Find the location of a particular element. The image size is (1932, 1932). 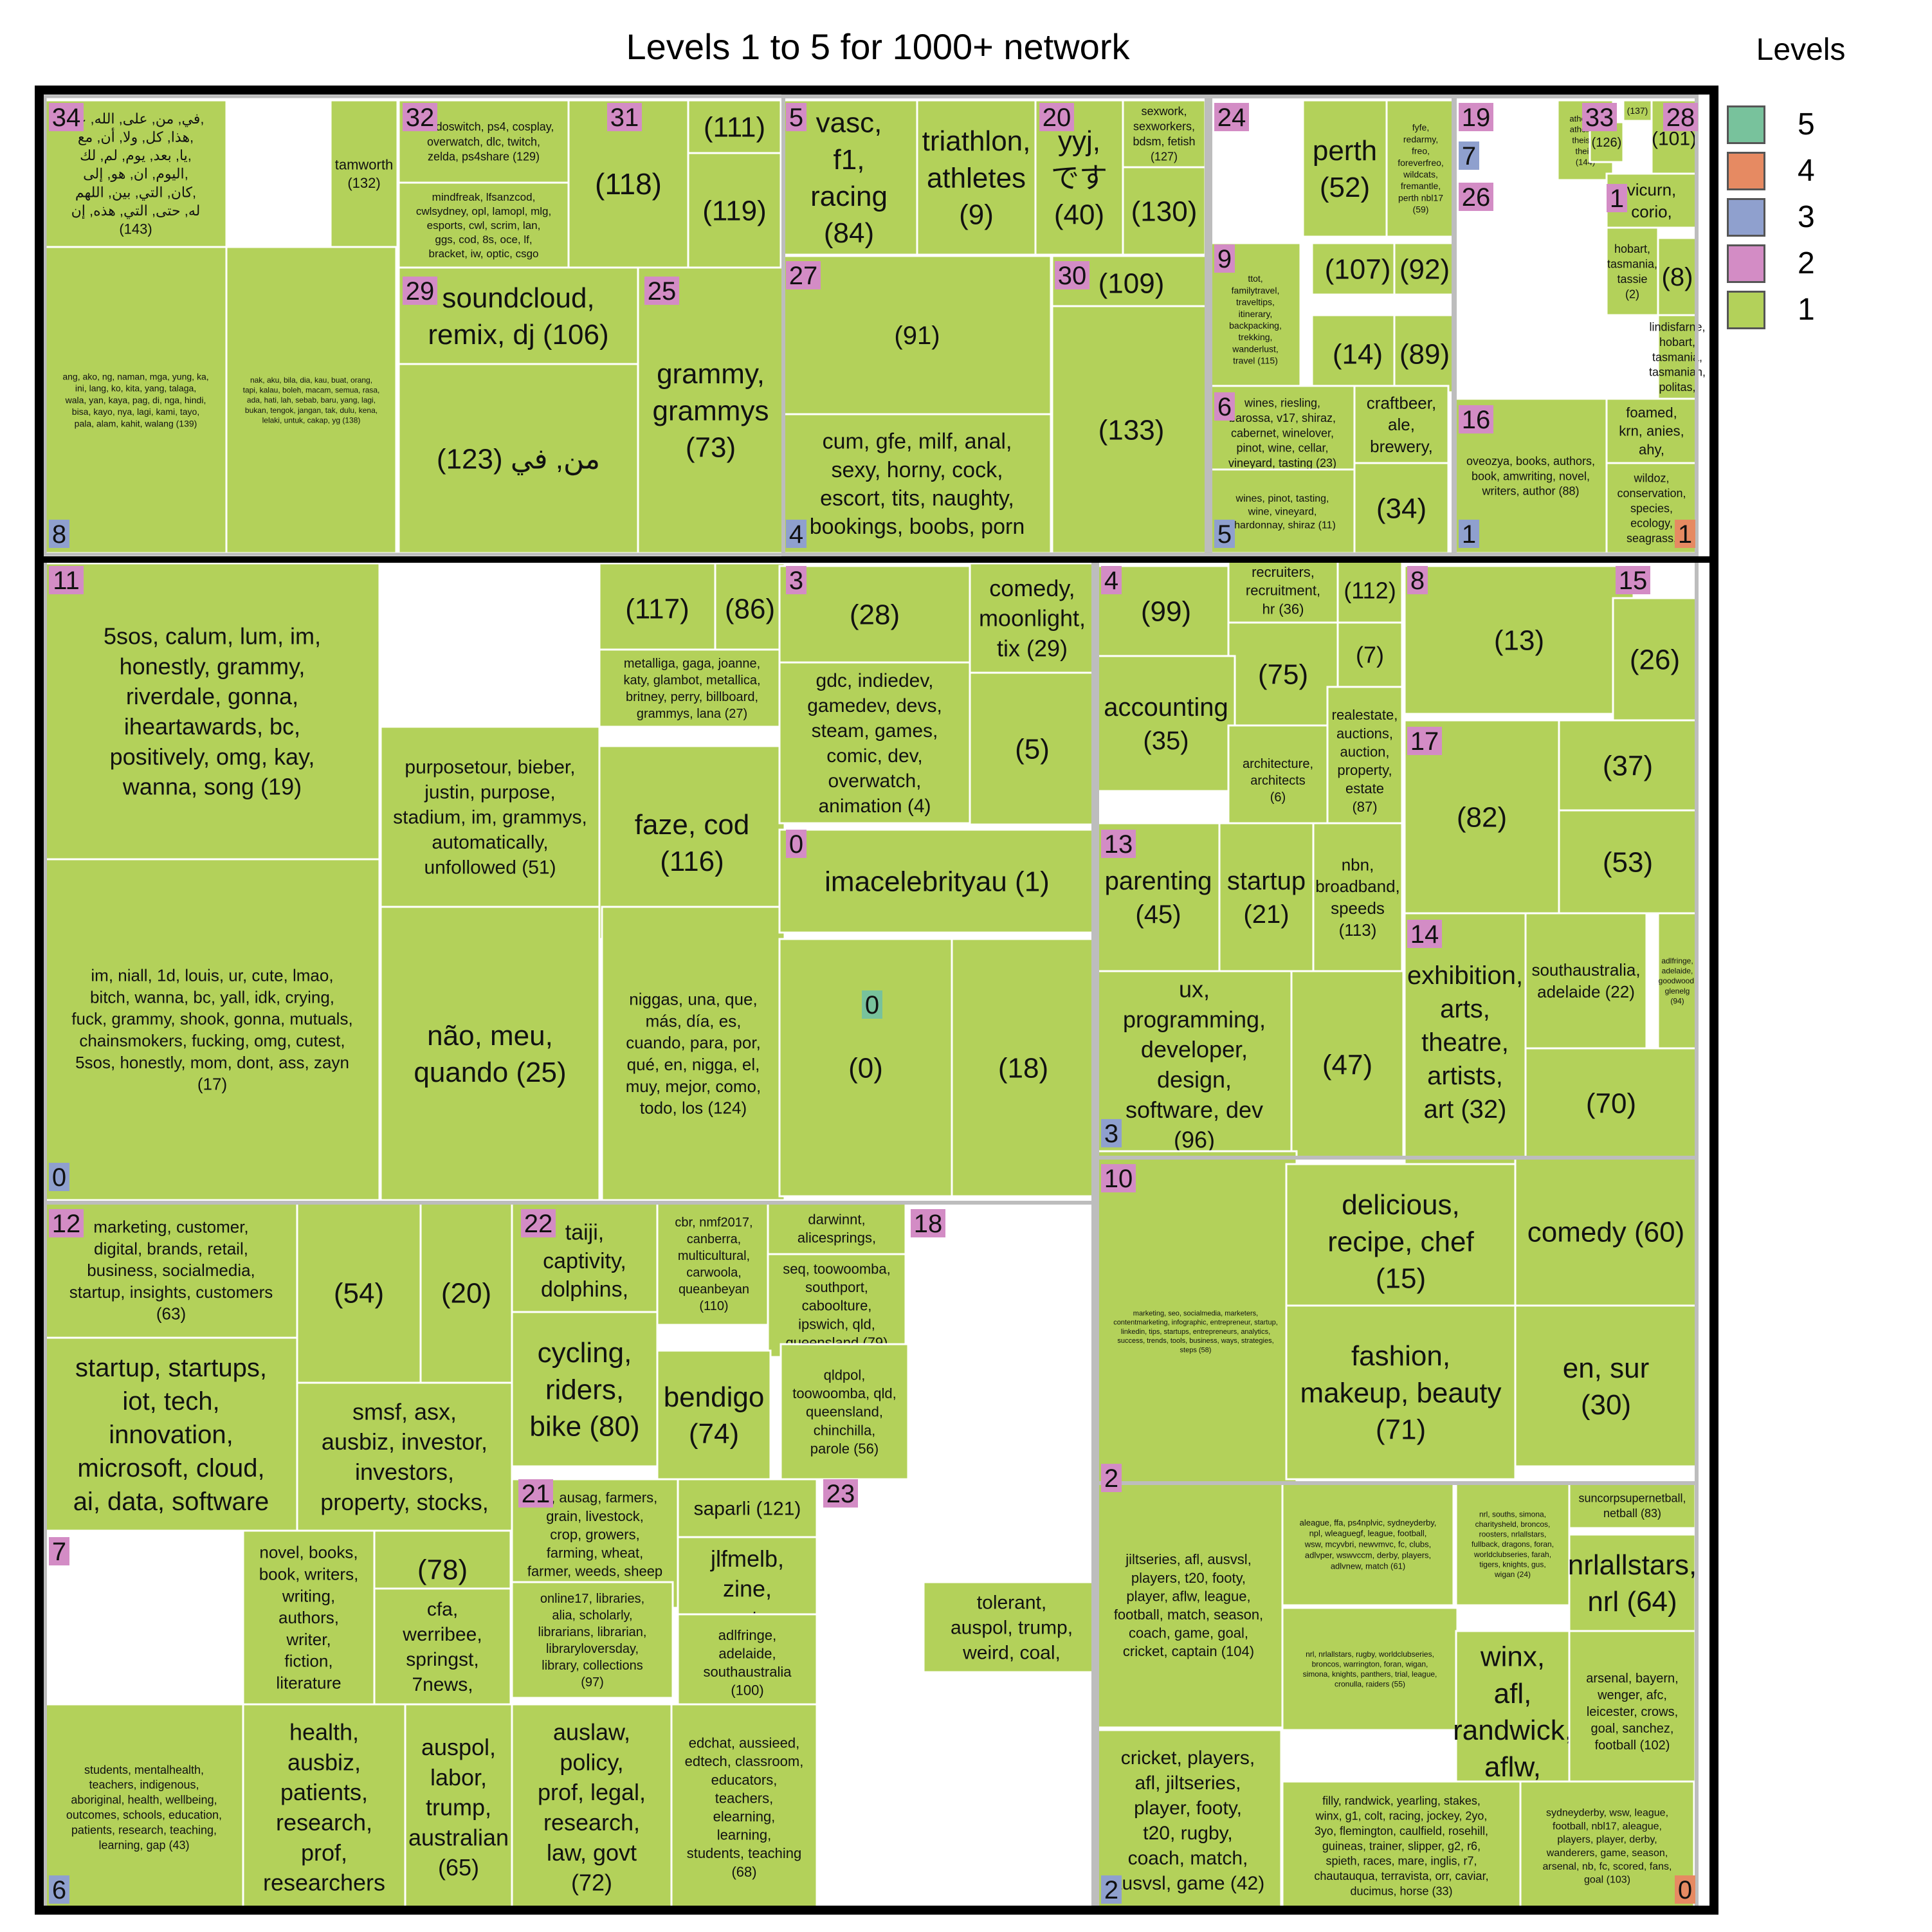

treemap-leaf-label: (34) is located at coordinates (1401, 509).